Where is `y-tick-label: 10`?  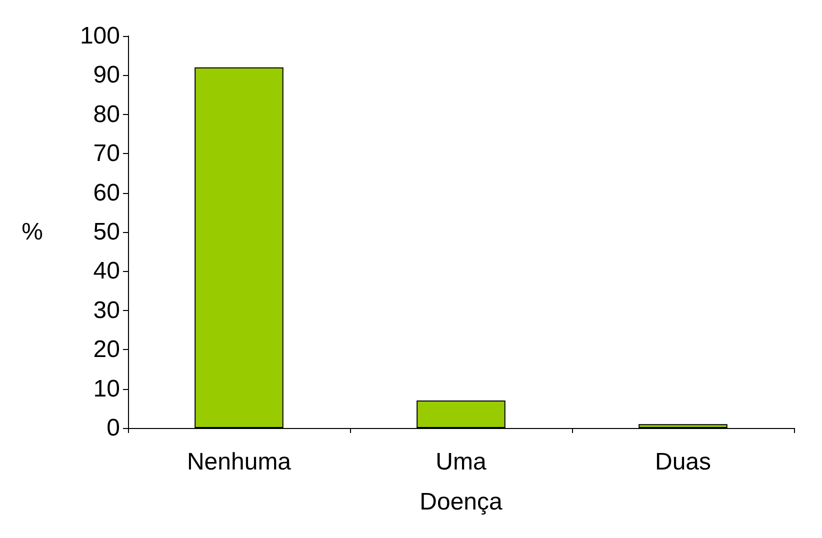
y-tick-label: 10 is located at coordinates (106, 388).